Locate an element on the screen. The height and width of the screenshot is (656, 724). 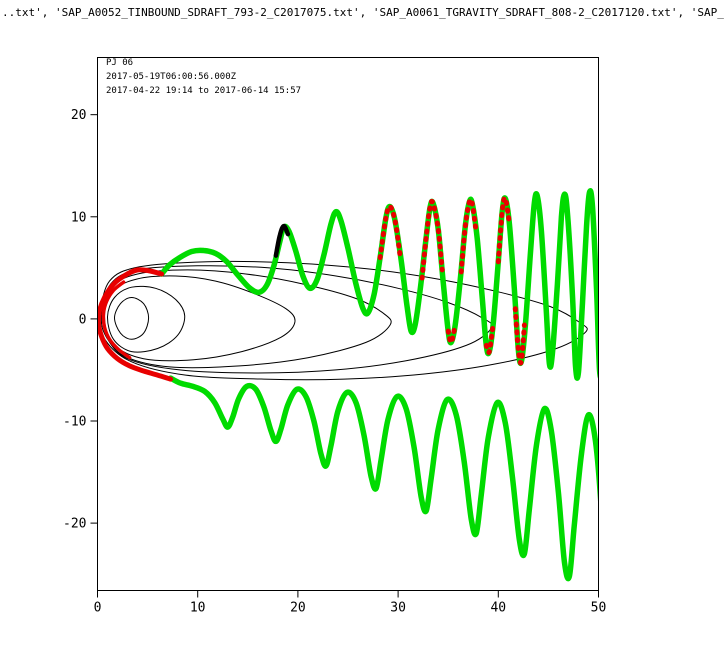
y-tick-label: -10 is located at coordinates (74, 422).